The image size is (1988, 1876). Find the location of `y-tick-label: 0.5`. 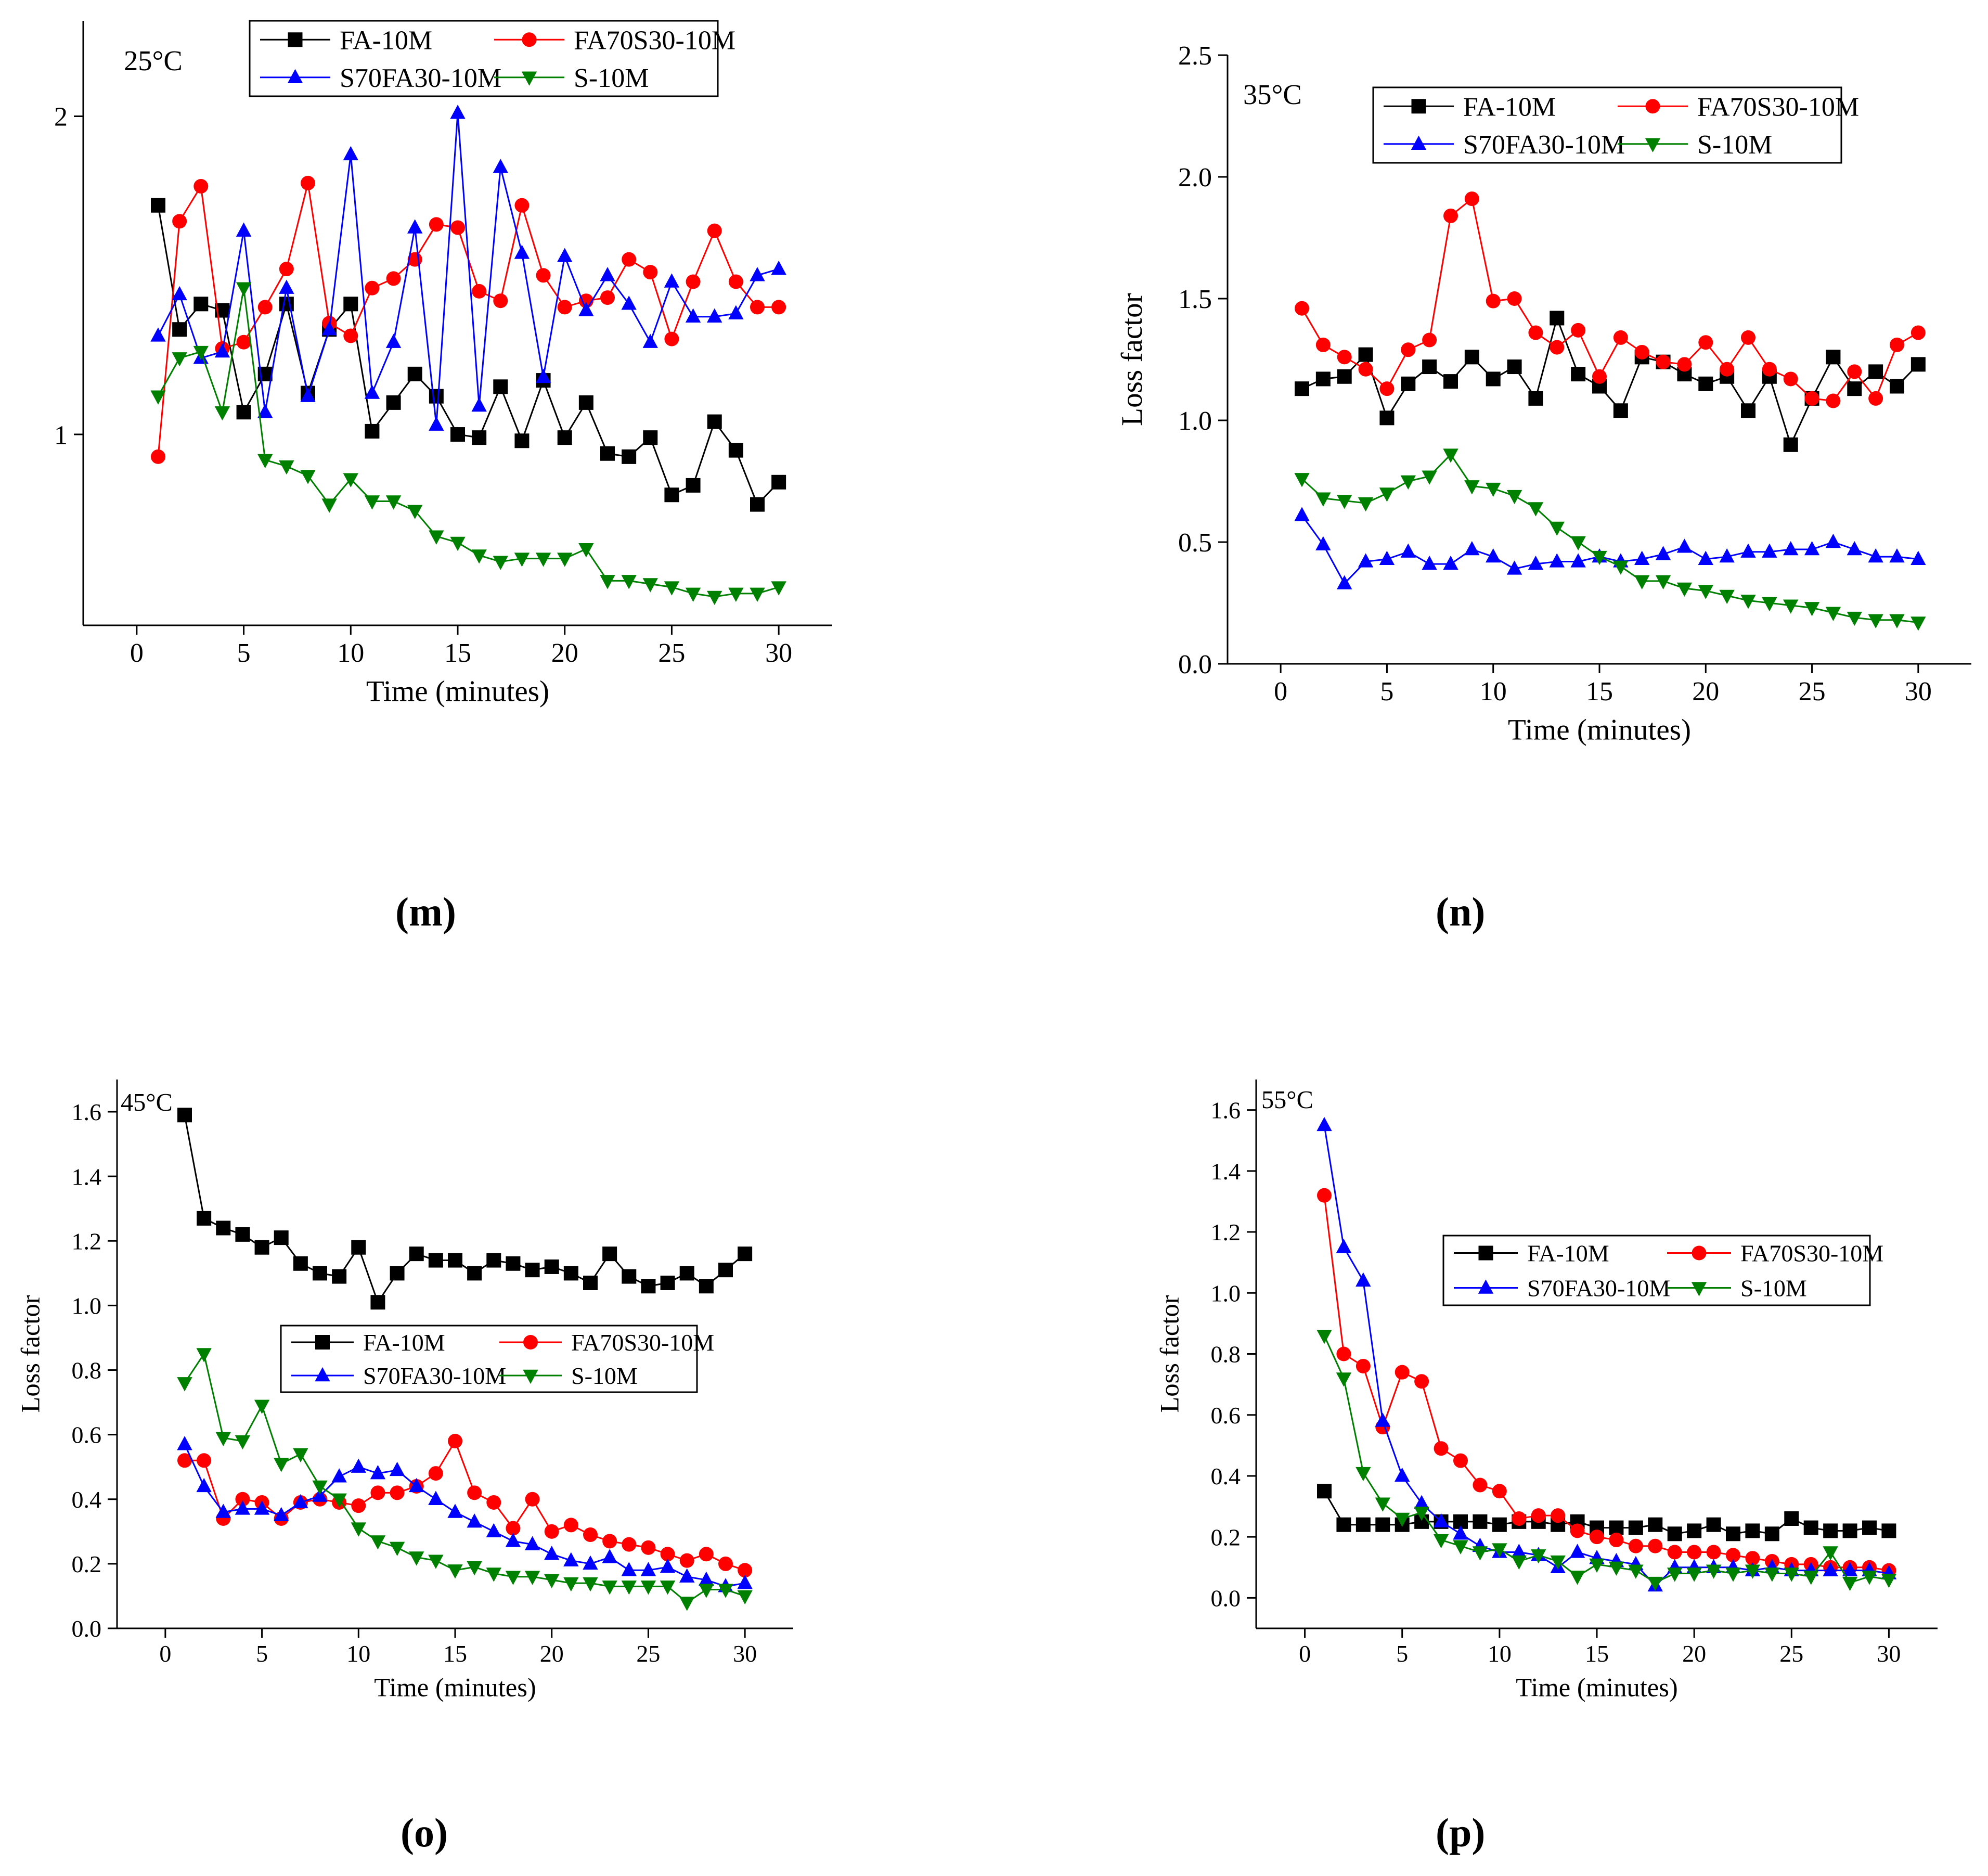

y-tick-label: 0.5 is located at coordinates (1195, 543).